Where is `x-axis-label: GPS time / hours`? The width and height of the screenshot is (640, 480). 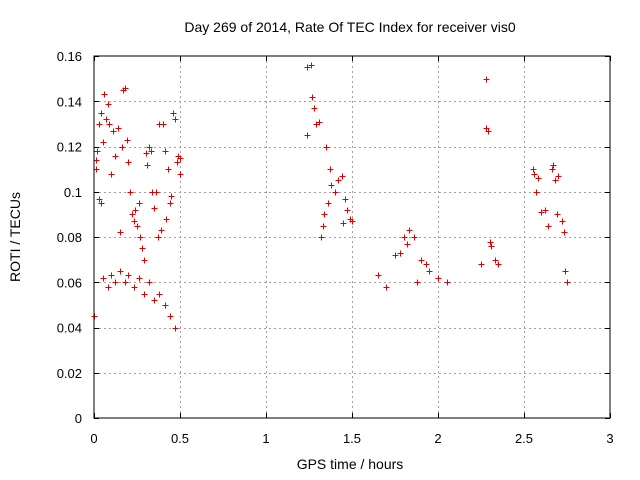
x-axis-label: GPS time / hours is located at coordinates (350, 464).